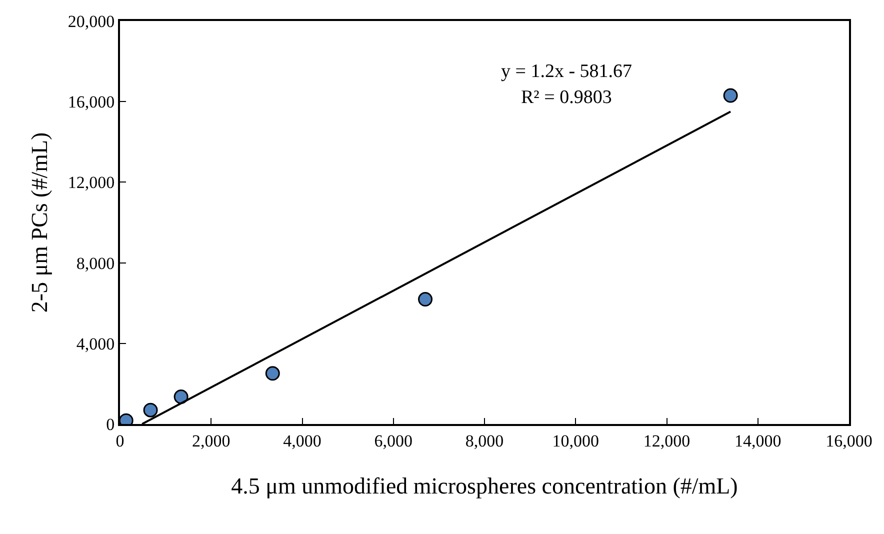  Describe the element at coordinates (95, 344) in the screenshot. I see `y-tick-label: 4,000` at that location.